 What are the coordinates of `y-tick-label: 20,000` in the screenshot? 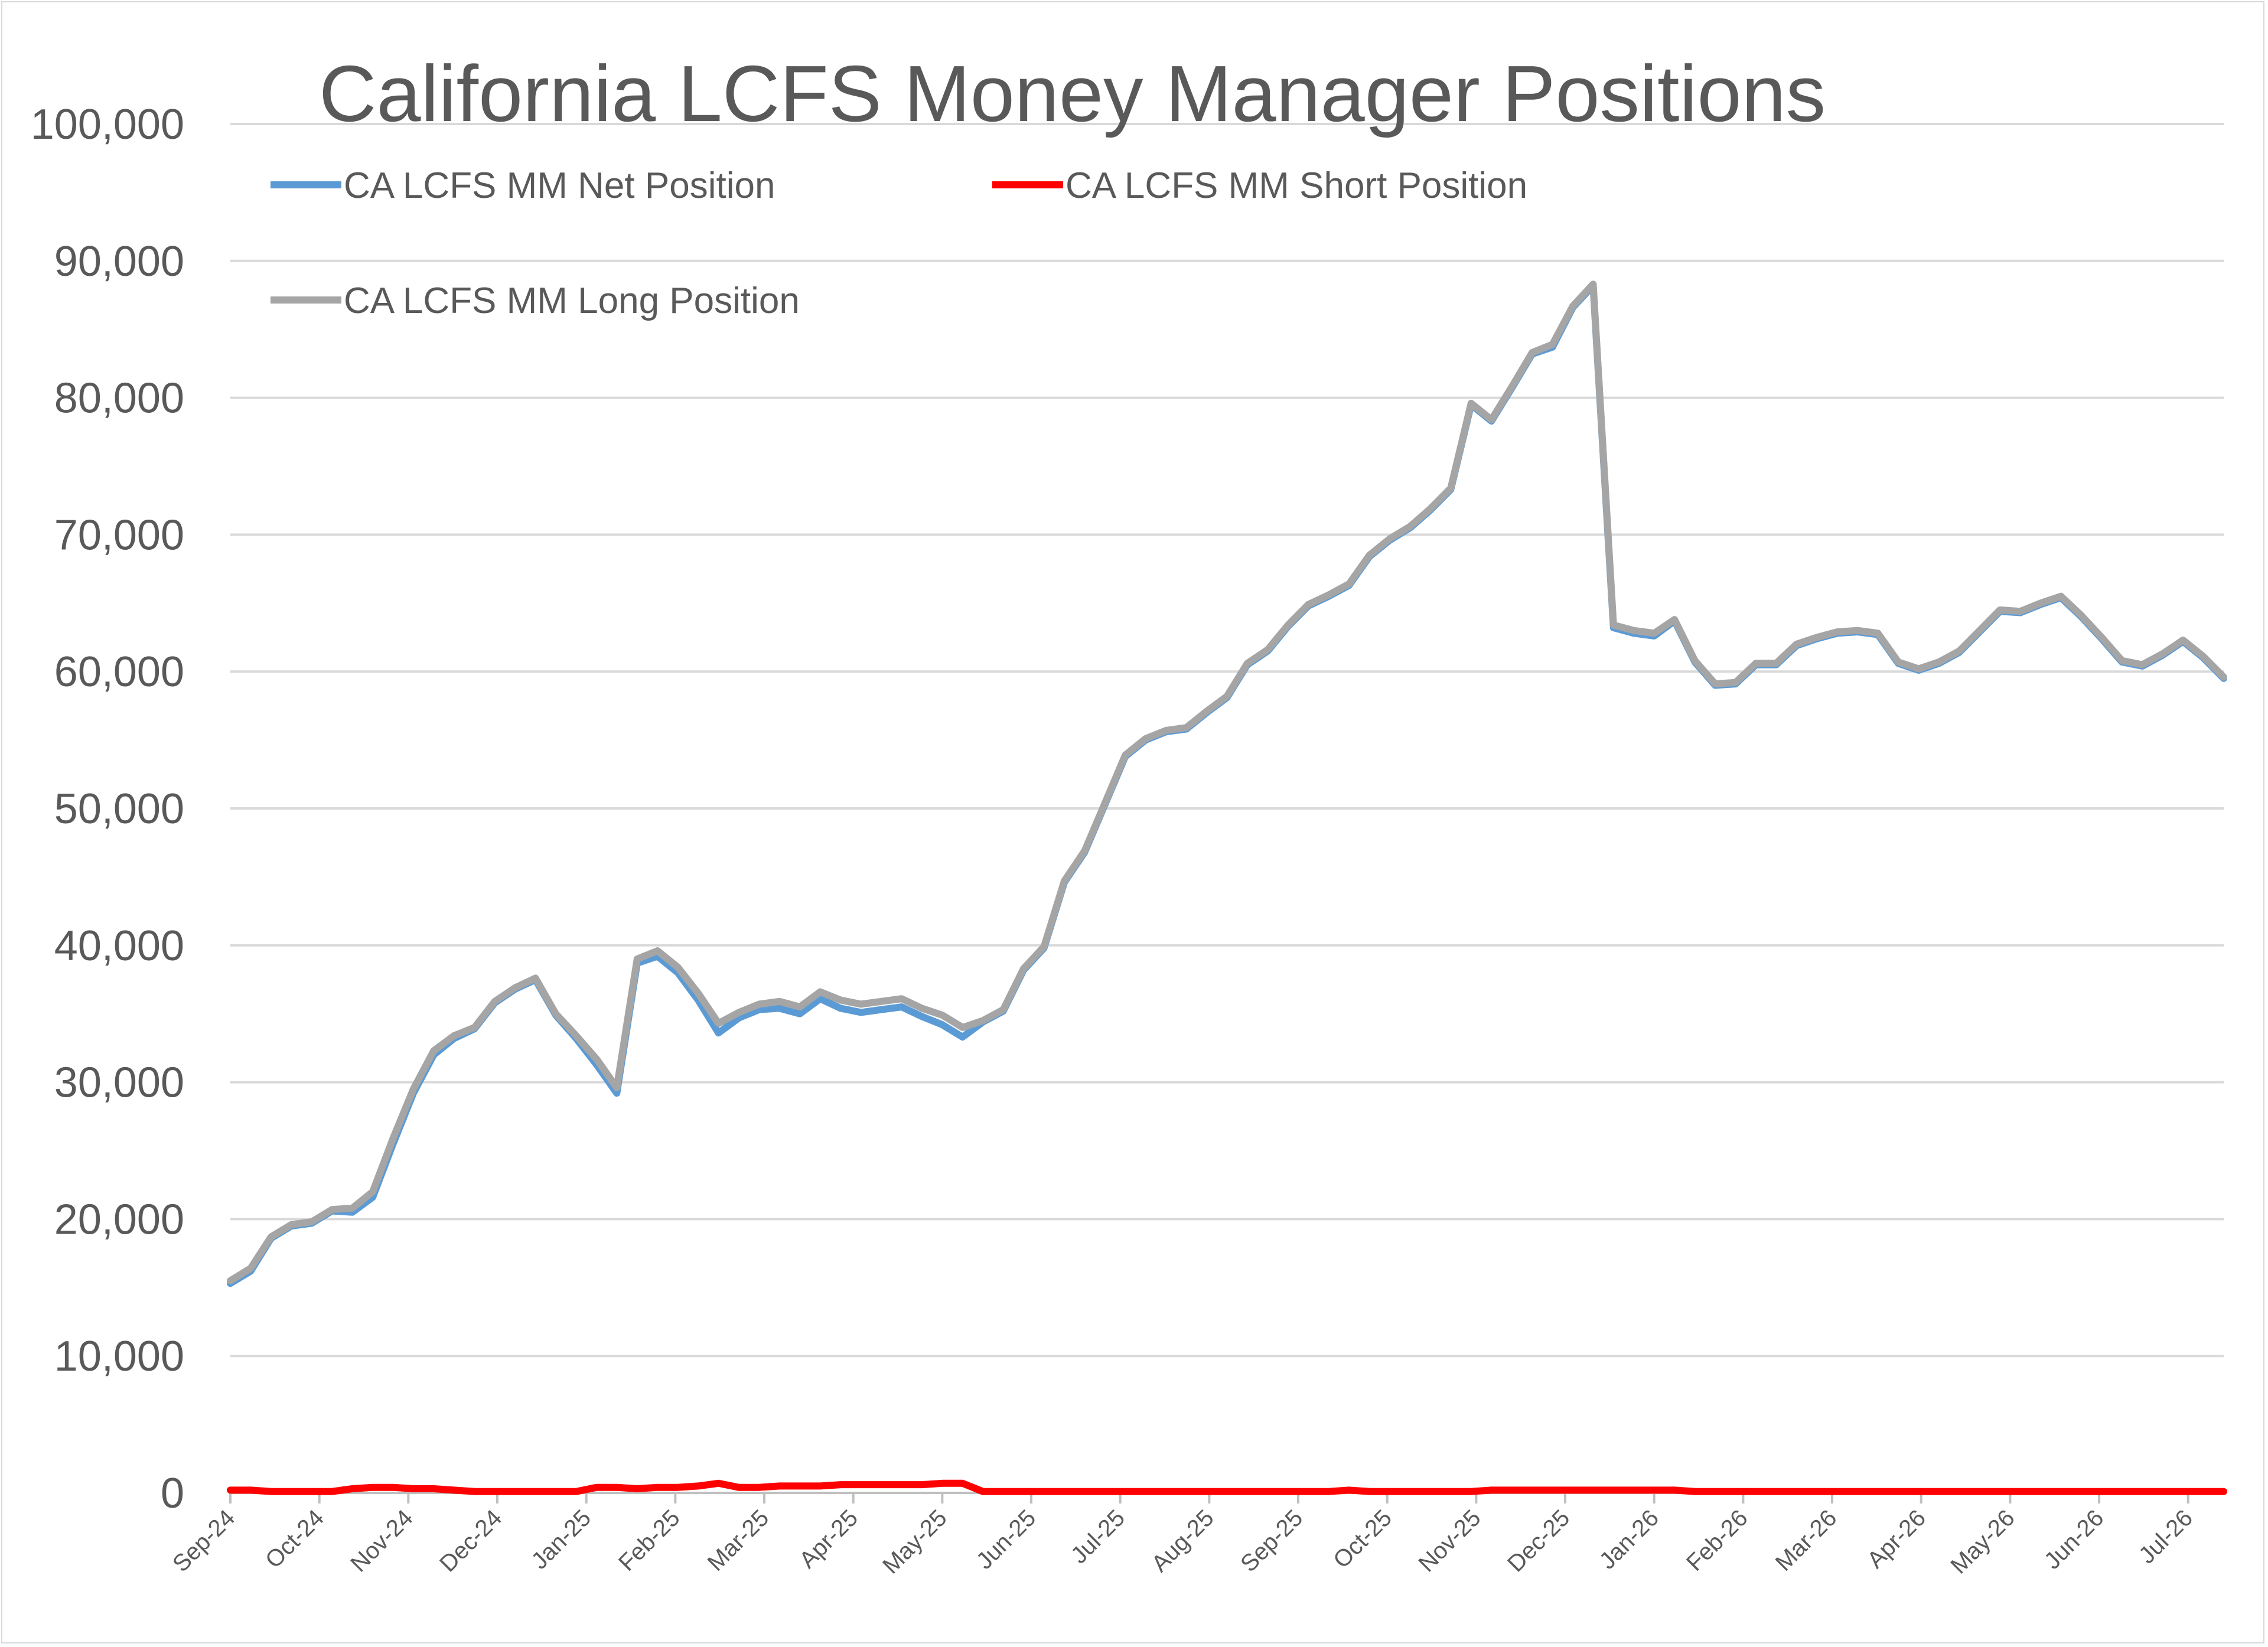 It's located at (119, 1219).